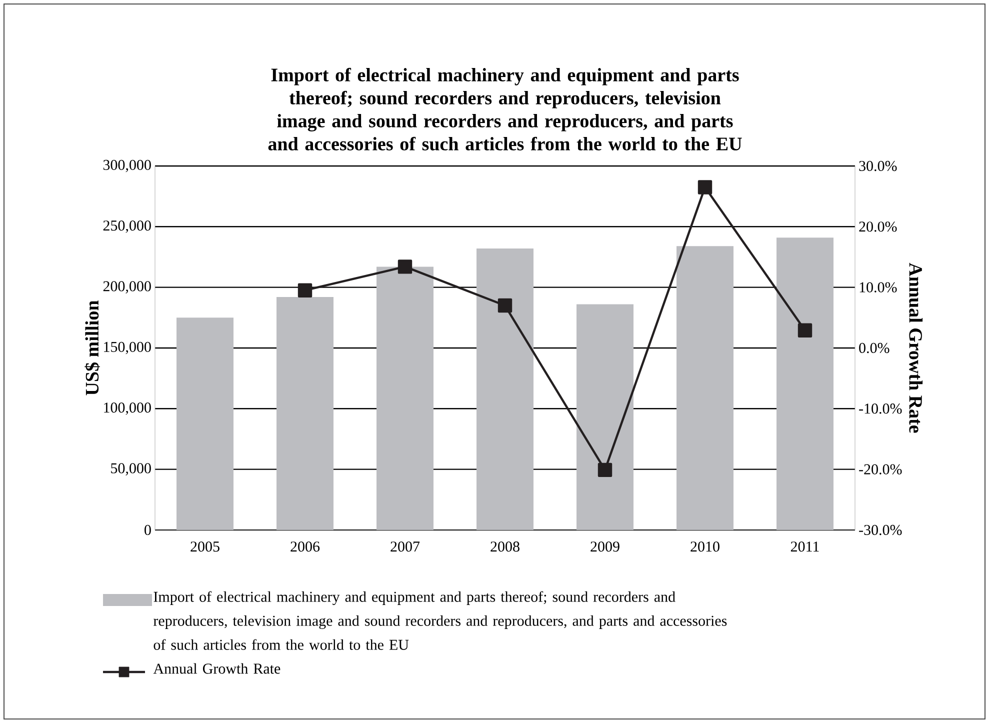  Describe the element at coordinates (878, 287) in the screenshot. I see `y2-tick-label: 10.0%` at that location.